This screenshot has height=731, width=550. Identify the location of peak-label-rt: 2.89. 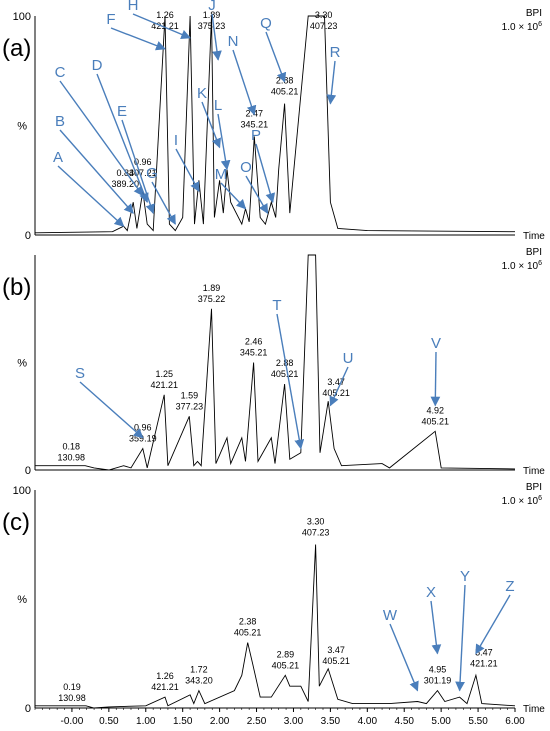
(286, 654).